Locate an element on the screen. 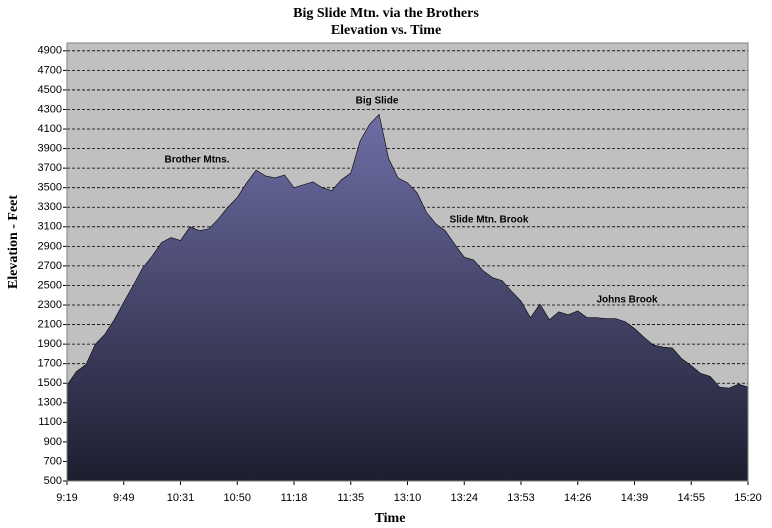  y-tick-label: 700 is located at coordinates (53, 461).